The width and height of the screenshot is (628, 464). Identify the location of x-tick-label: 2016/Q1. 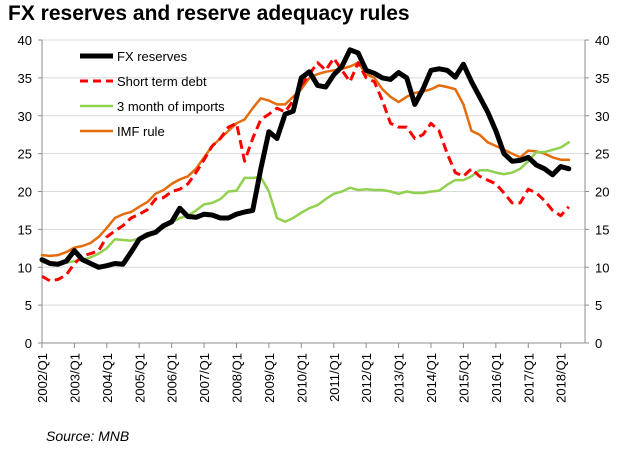
(496, 378).